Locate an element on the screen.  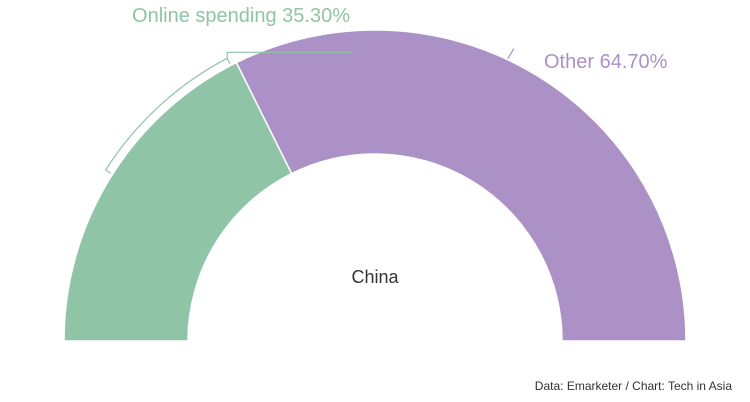
center-label: China is located at coordinates (375, 277).